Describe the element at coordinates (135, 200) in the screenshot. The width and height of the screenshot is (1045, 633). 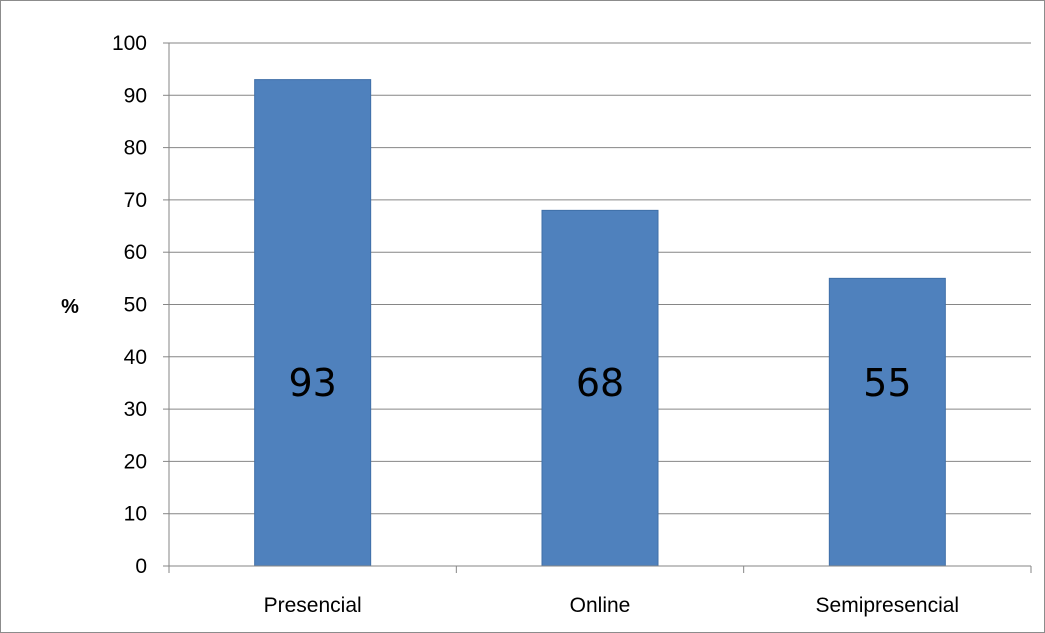
I see `y-tick-label: 70` at that location.